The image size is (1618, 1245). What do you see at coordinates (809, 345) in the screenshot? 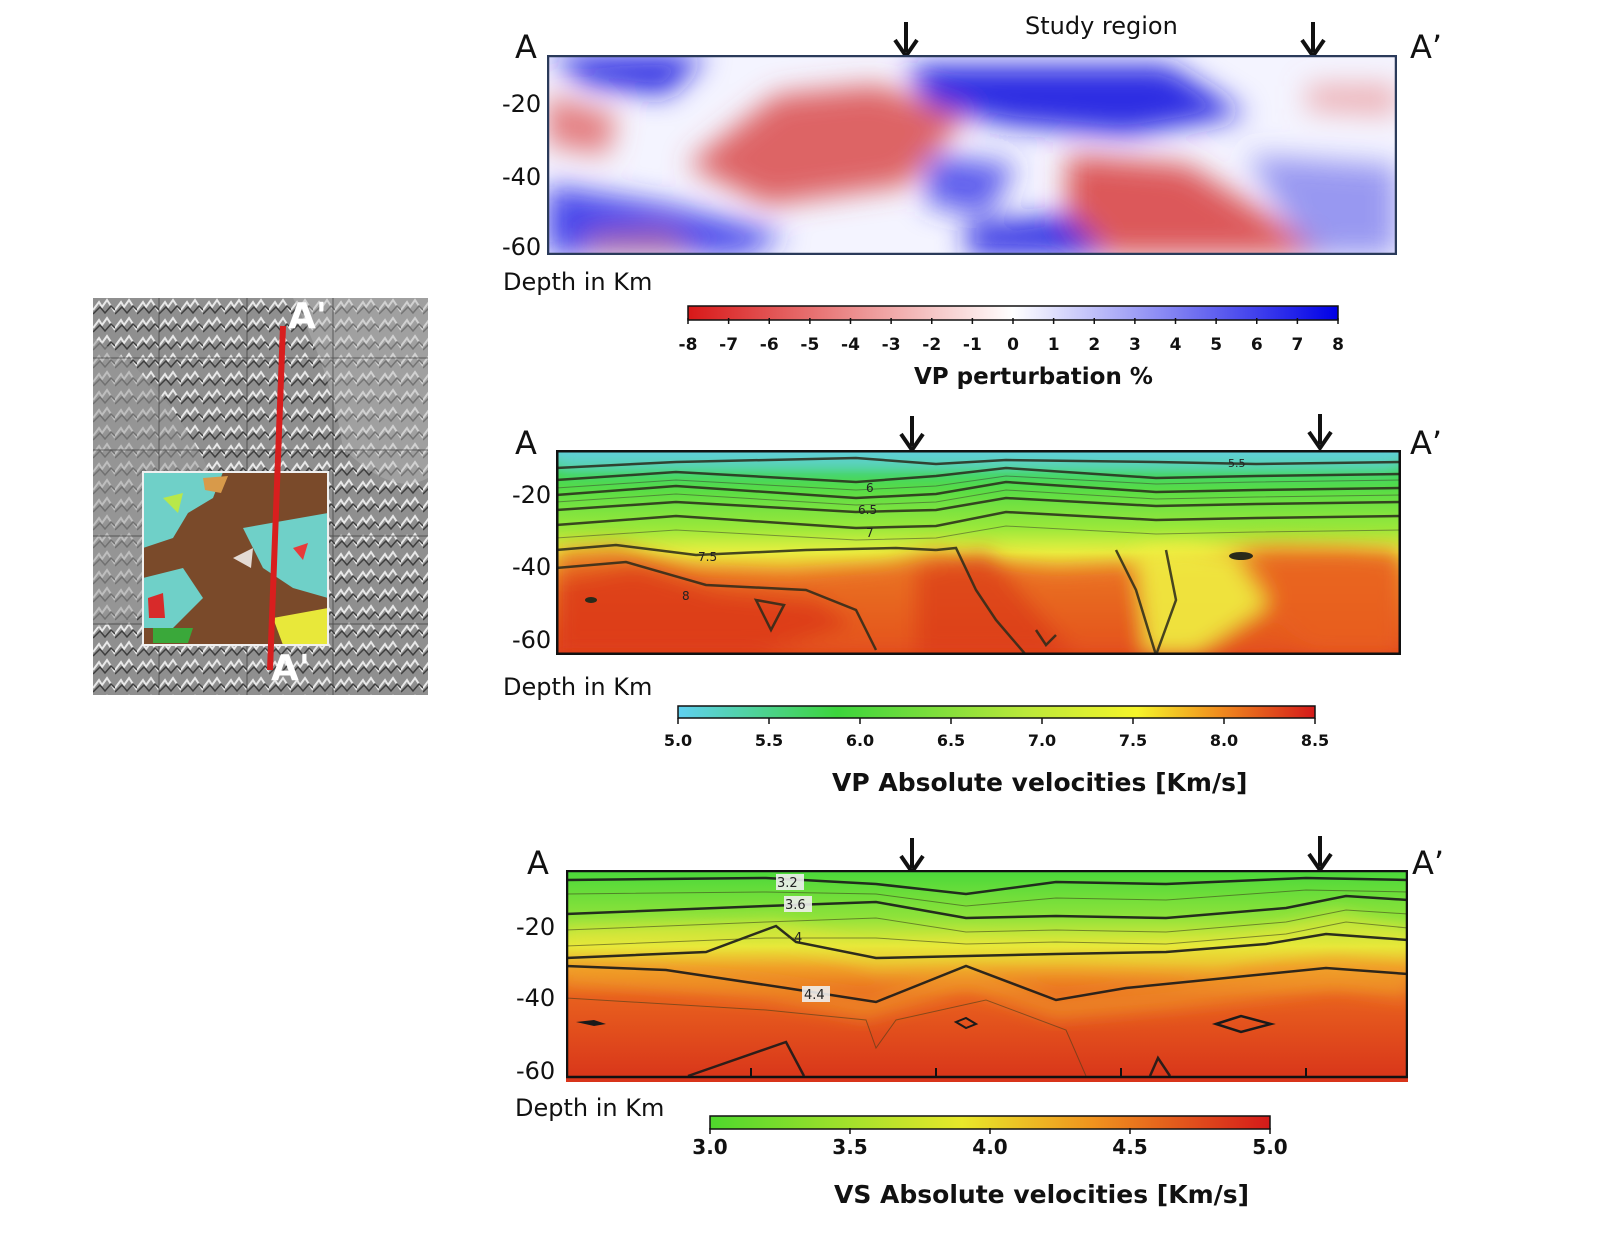
I see `panel1-colorbar-tick-label: -5` at bounding box center [809, 345].